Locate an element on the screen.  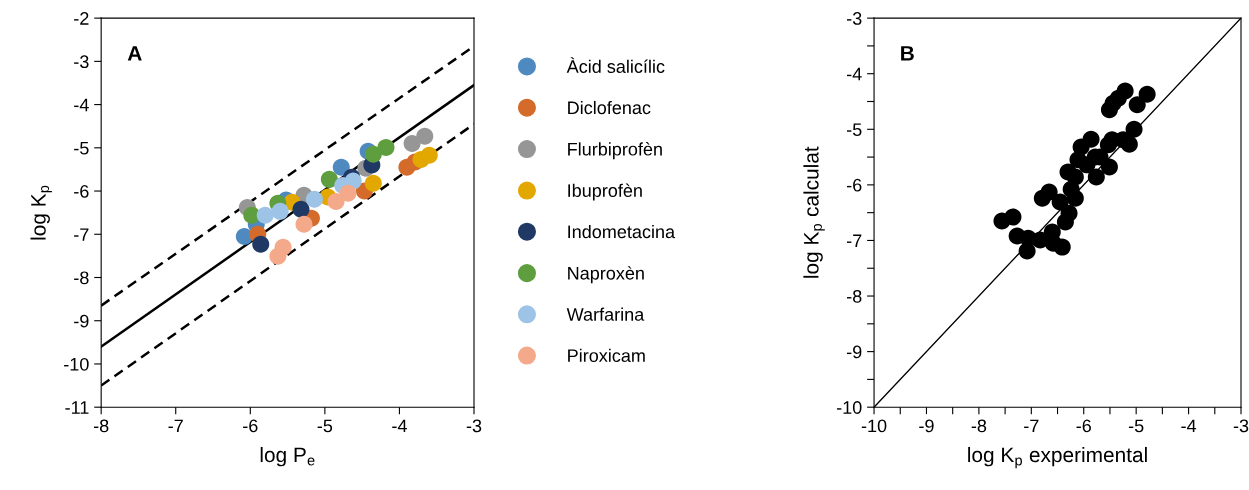
legend-label: Àcid salicílic is located at coordinates (615, 65).